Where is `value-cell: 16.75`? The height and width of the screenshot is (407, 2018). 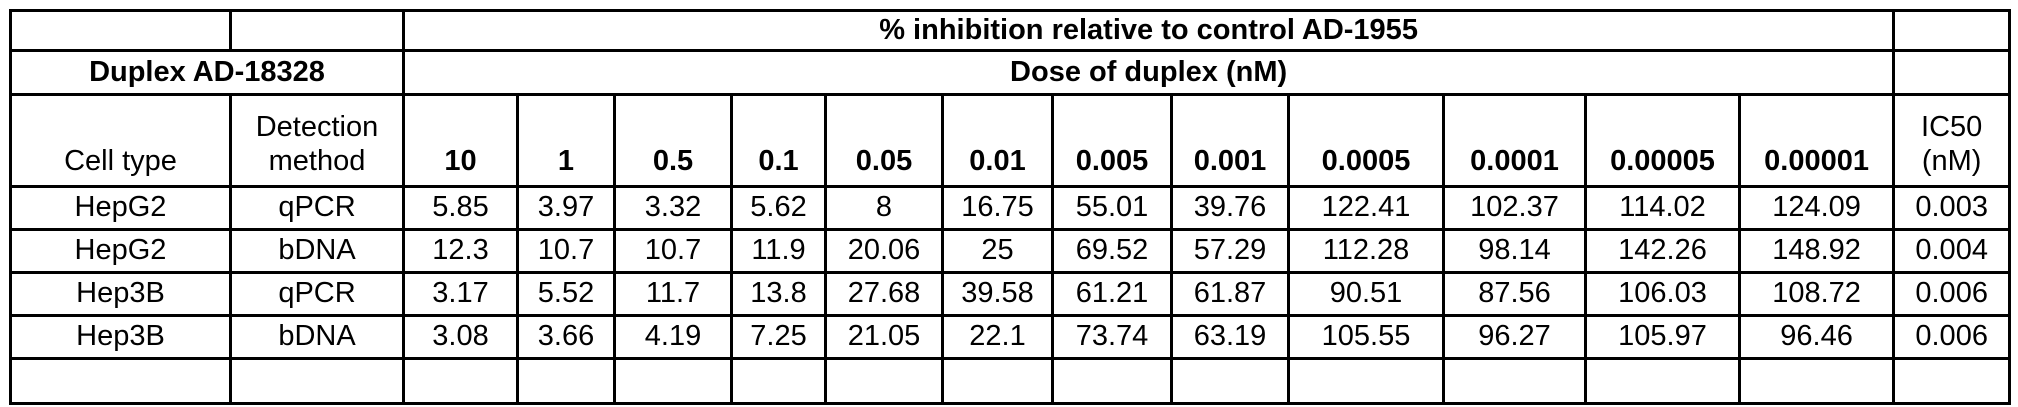 value-cell: 16.75 is located at coordinates (997, 208).